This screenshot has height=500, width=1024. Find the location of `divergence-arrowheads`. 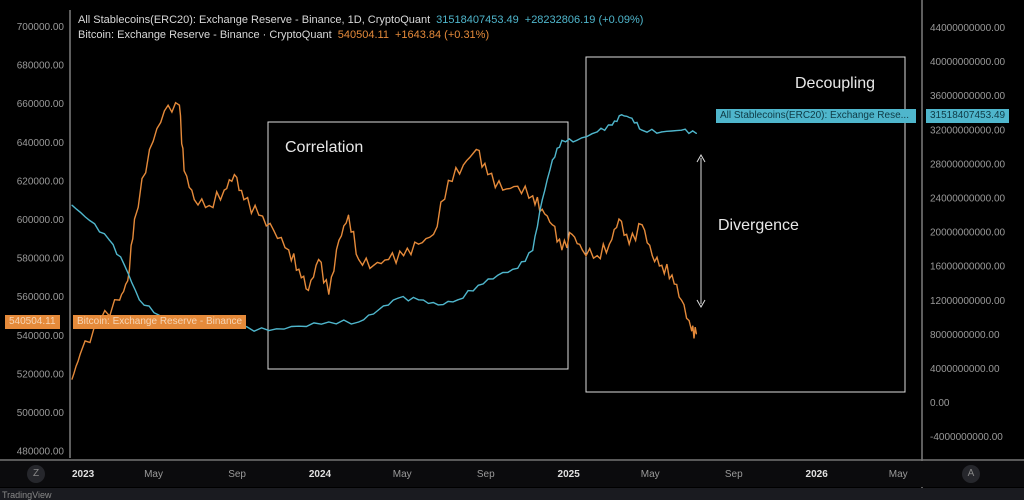

divergence-arrowheads is located at coordinates (701, 231).